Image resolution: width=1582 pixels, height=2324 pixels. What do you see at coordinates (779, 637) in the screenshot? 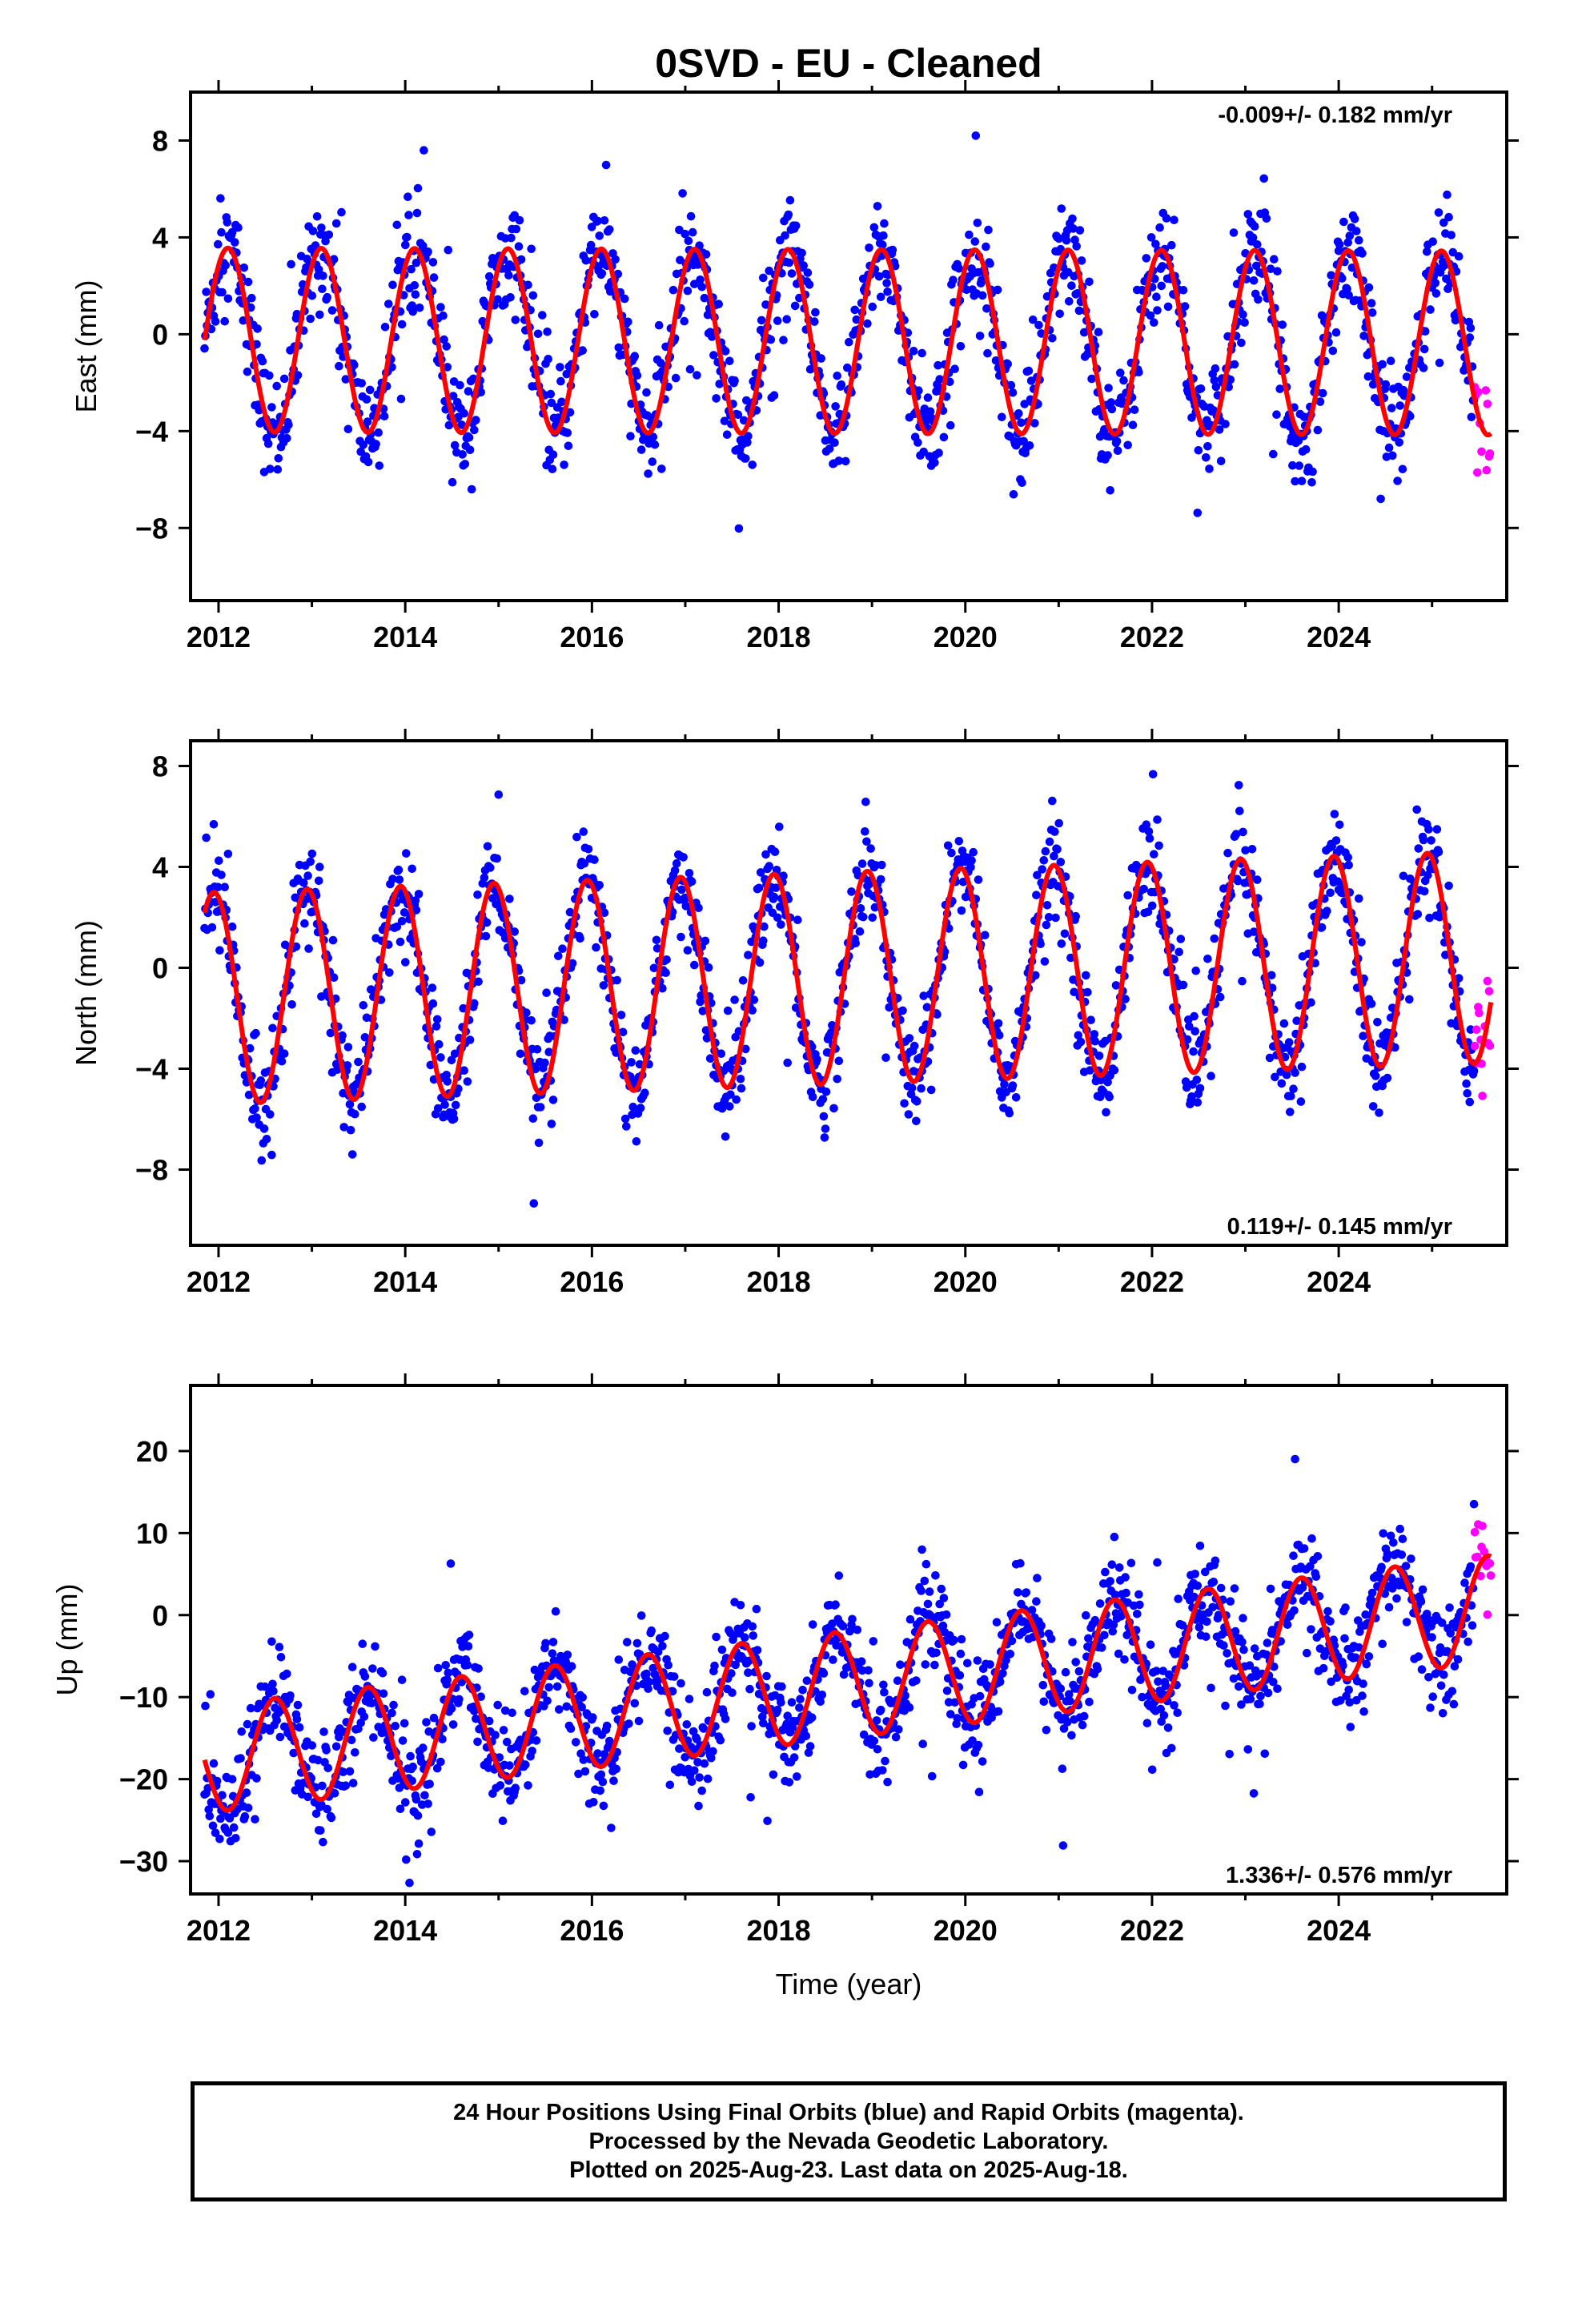
I see `east-x-tick-label: 2018` at bounding box center [779, 637].